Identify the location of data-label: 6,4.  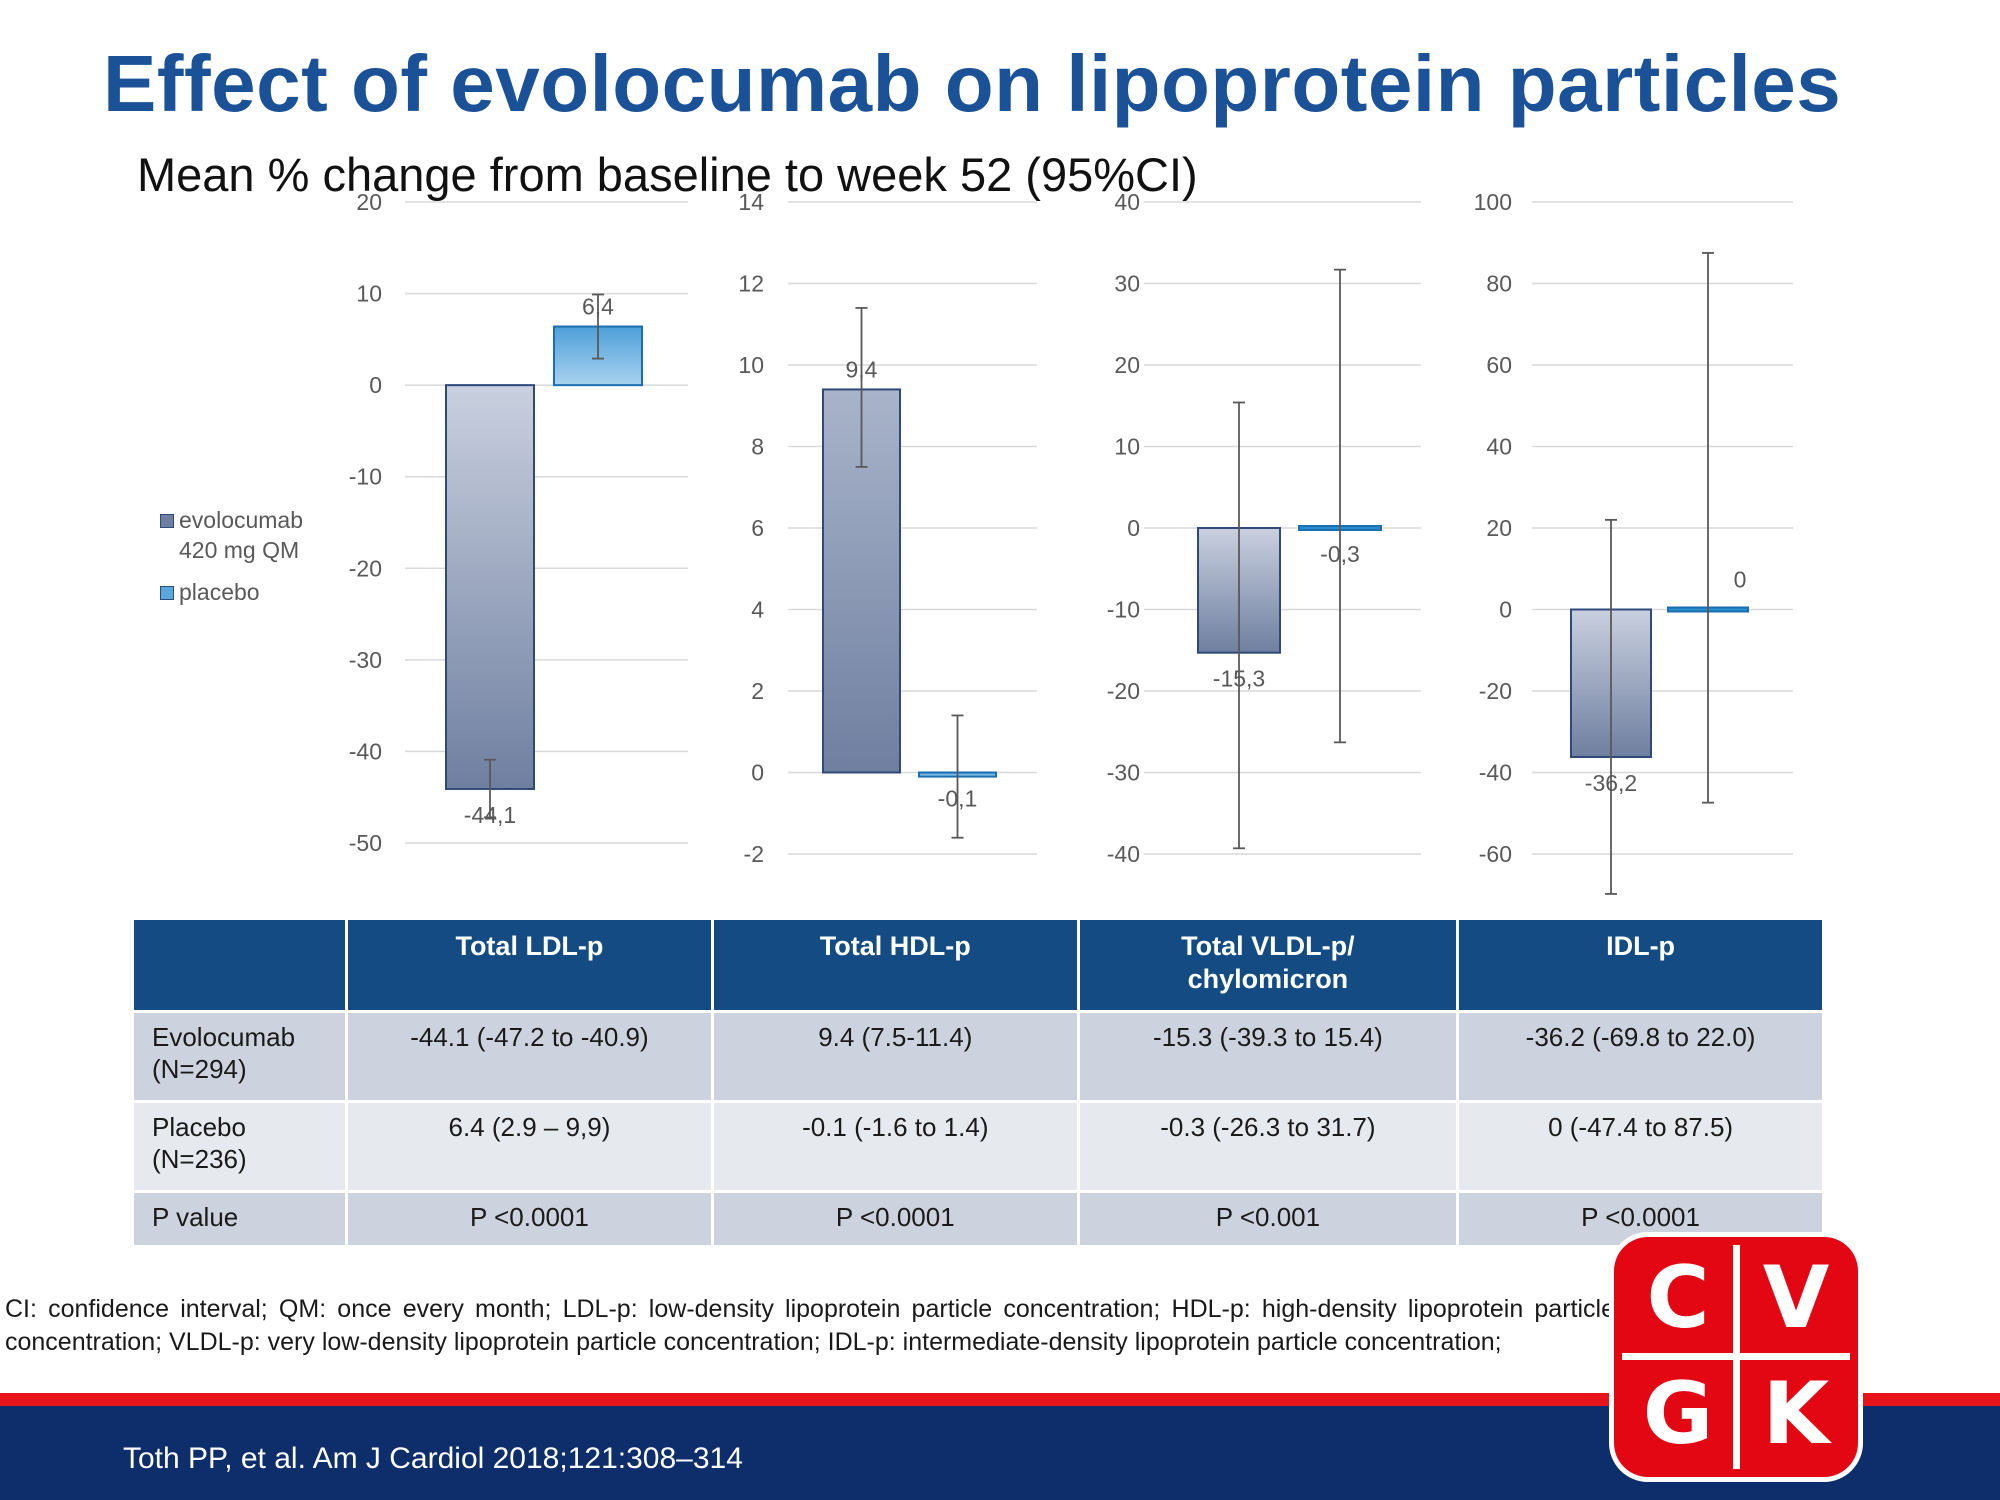
(598, 307).